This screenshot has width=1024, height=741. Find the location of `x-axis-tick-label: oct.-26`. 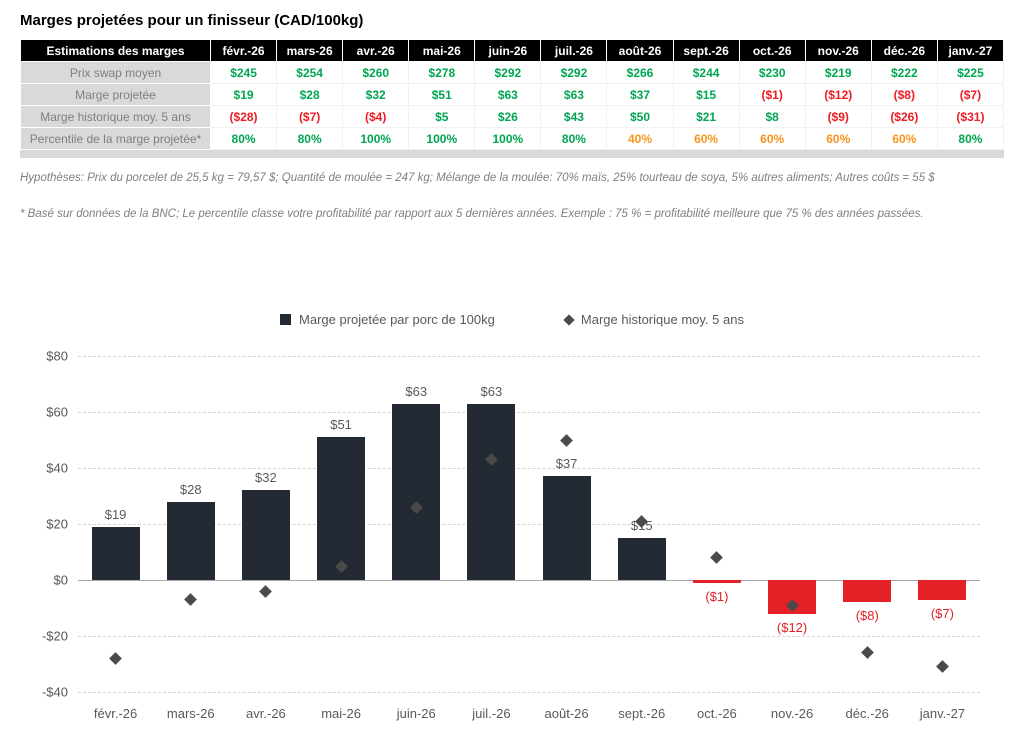

x-axis-tick-label: oct.-26 is located at coordinates (717, 713).